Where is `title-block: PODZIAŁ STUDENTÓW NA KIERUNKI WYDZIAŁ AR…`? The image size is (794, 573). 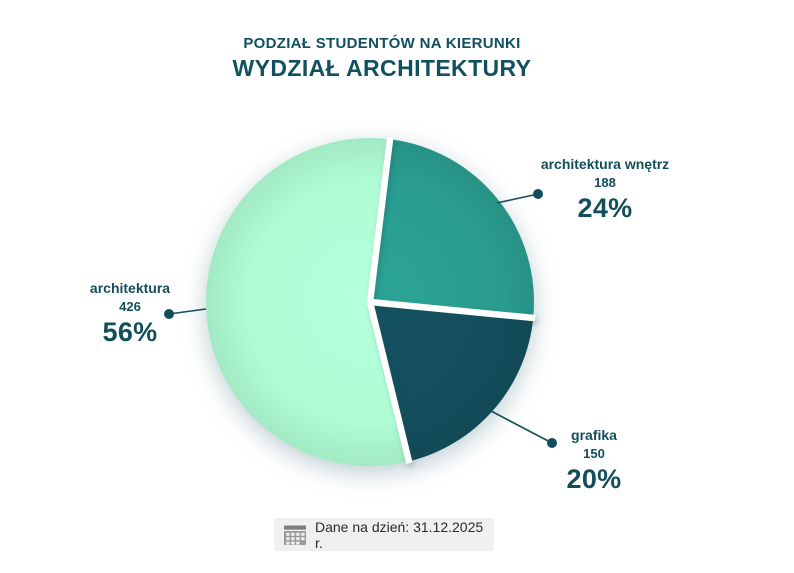 title-block: PODZIAŁ STUDENTÓW NA KIERUNKI WYDZIAŁ AR… is located at coordinates (382, 58).